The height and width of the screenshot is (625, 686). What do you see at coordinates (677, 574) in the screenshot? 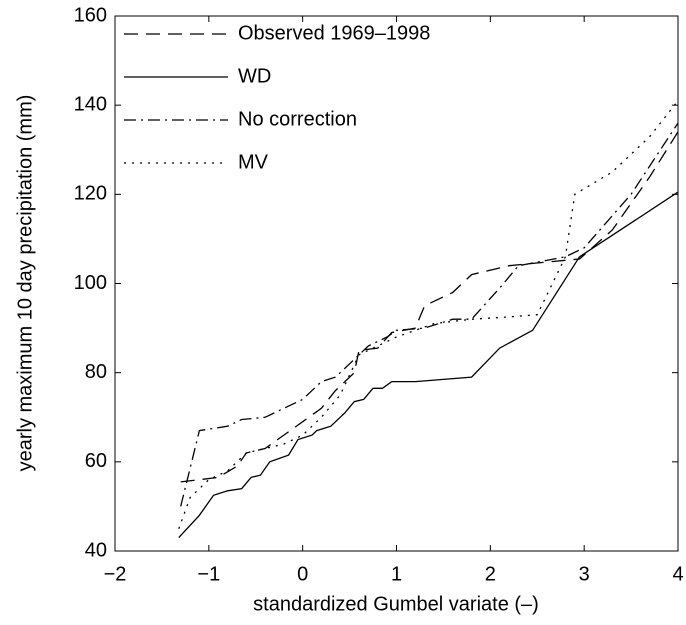
I see `x-tick-label: 4` at bounding box center [677, 574].